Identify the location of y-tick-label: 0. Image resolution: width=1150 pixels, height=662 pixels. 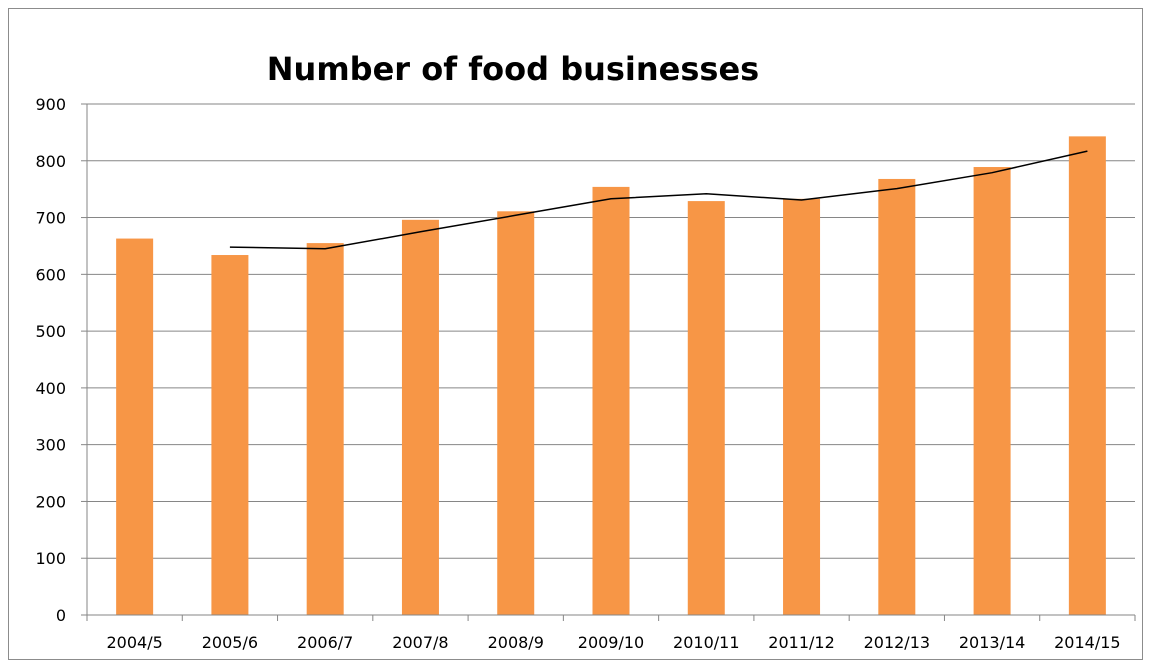
(61, 615).